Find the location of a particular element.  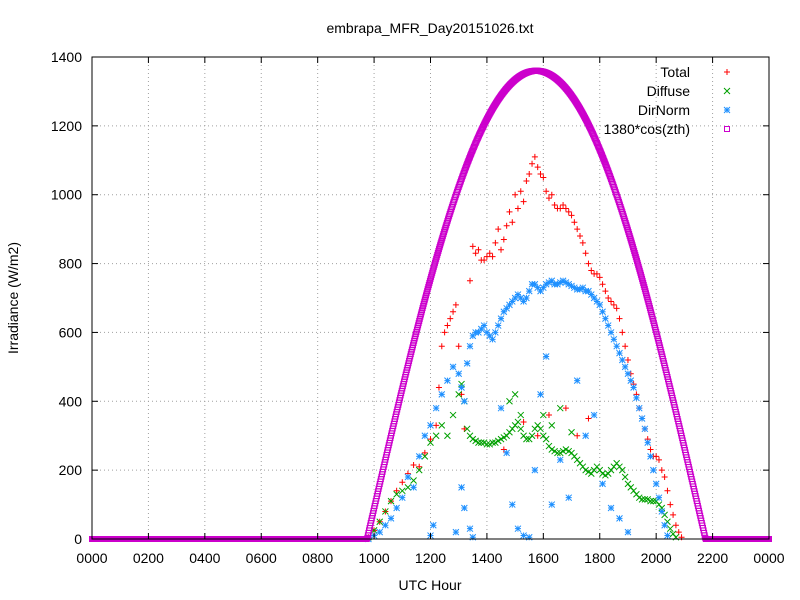

legend: Total Diffuse DirNorm 1380*cos(zth) is located at coordinates (667, 100).